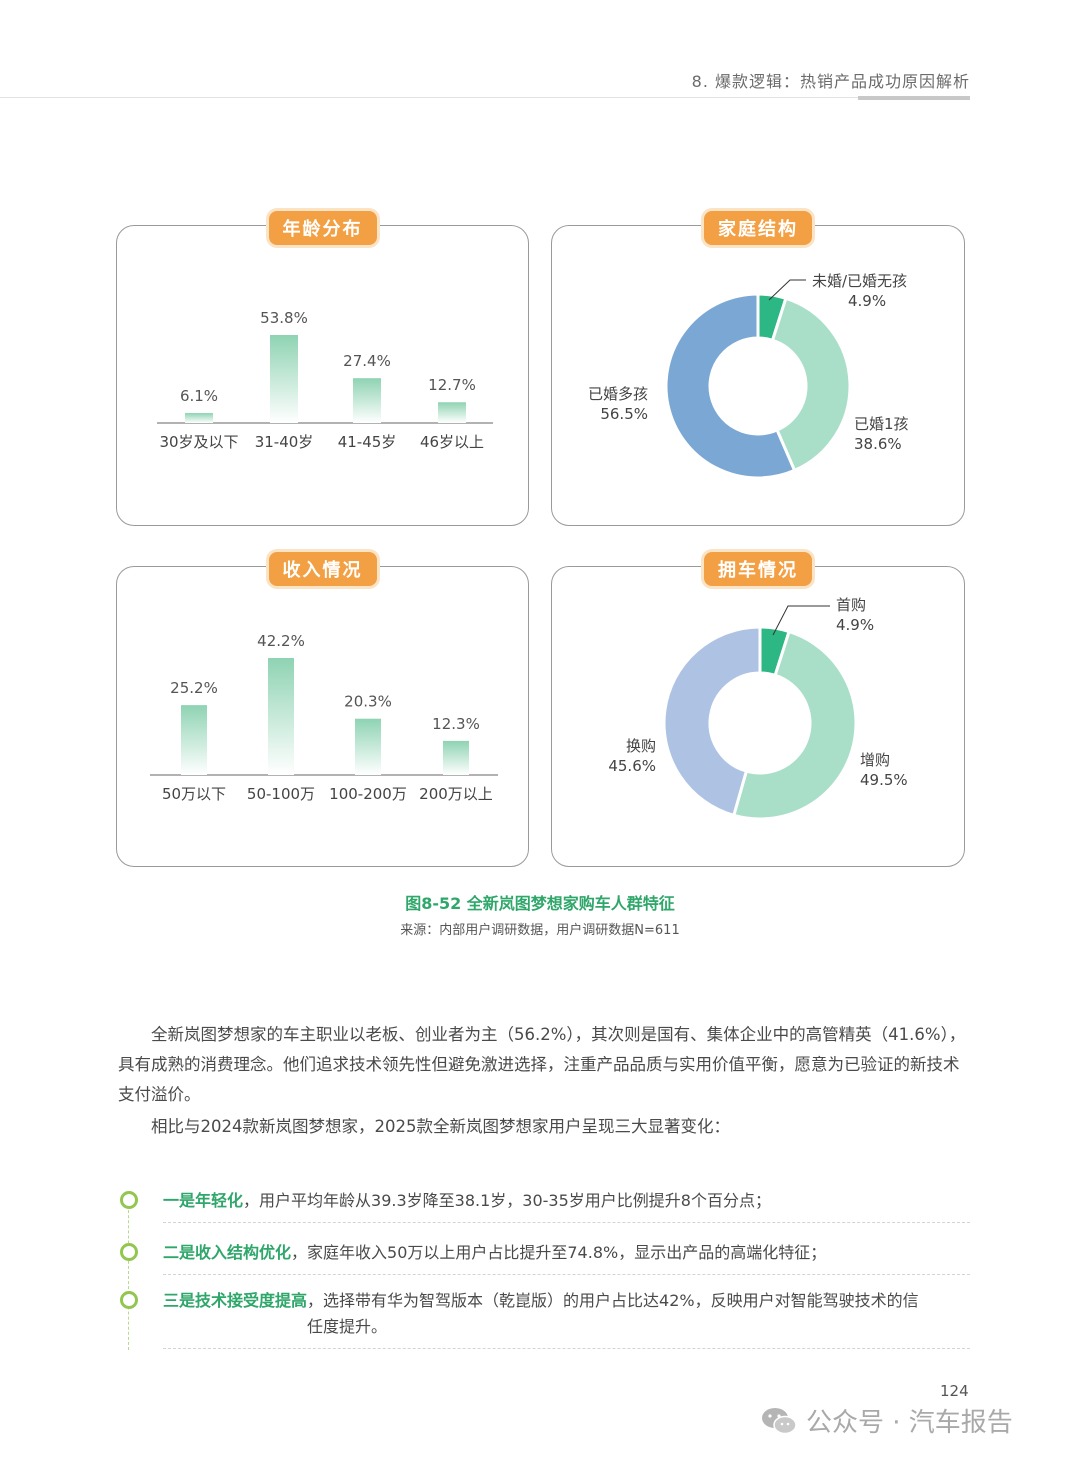 The width and height of the screenshot is (1080, 1466). What do you see at coordinates (909, 1423) in the screenshot?
I see `watermark-text: 公众号 · 汽车报告` at bounding box center [909, 1423].